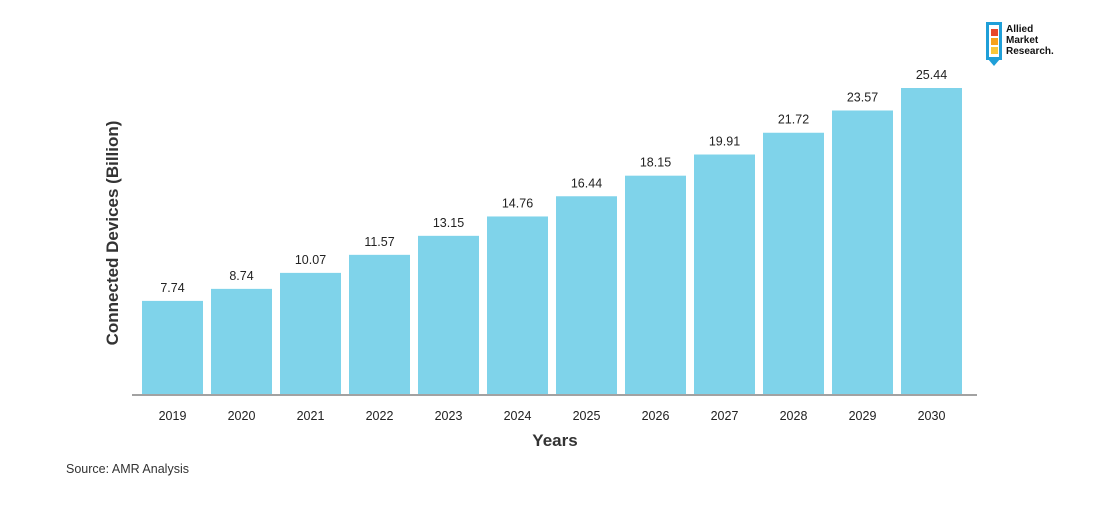 This screenshot has height=506, width=1110. I want to click on value-label-2023: 13.15, so click(448, 223).